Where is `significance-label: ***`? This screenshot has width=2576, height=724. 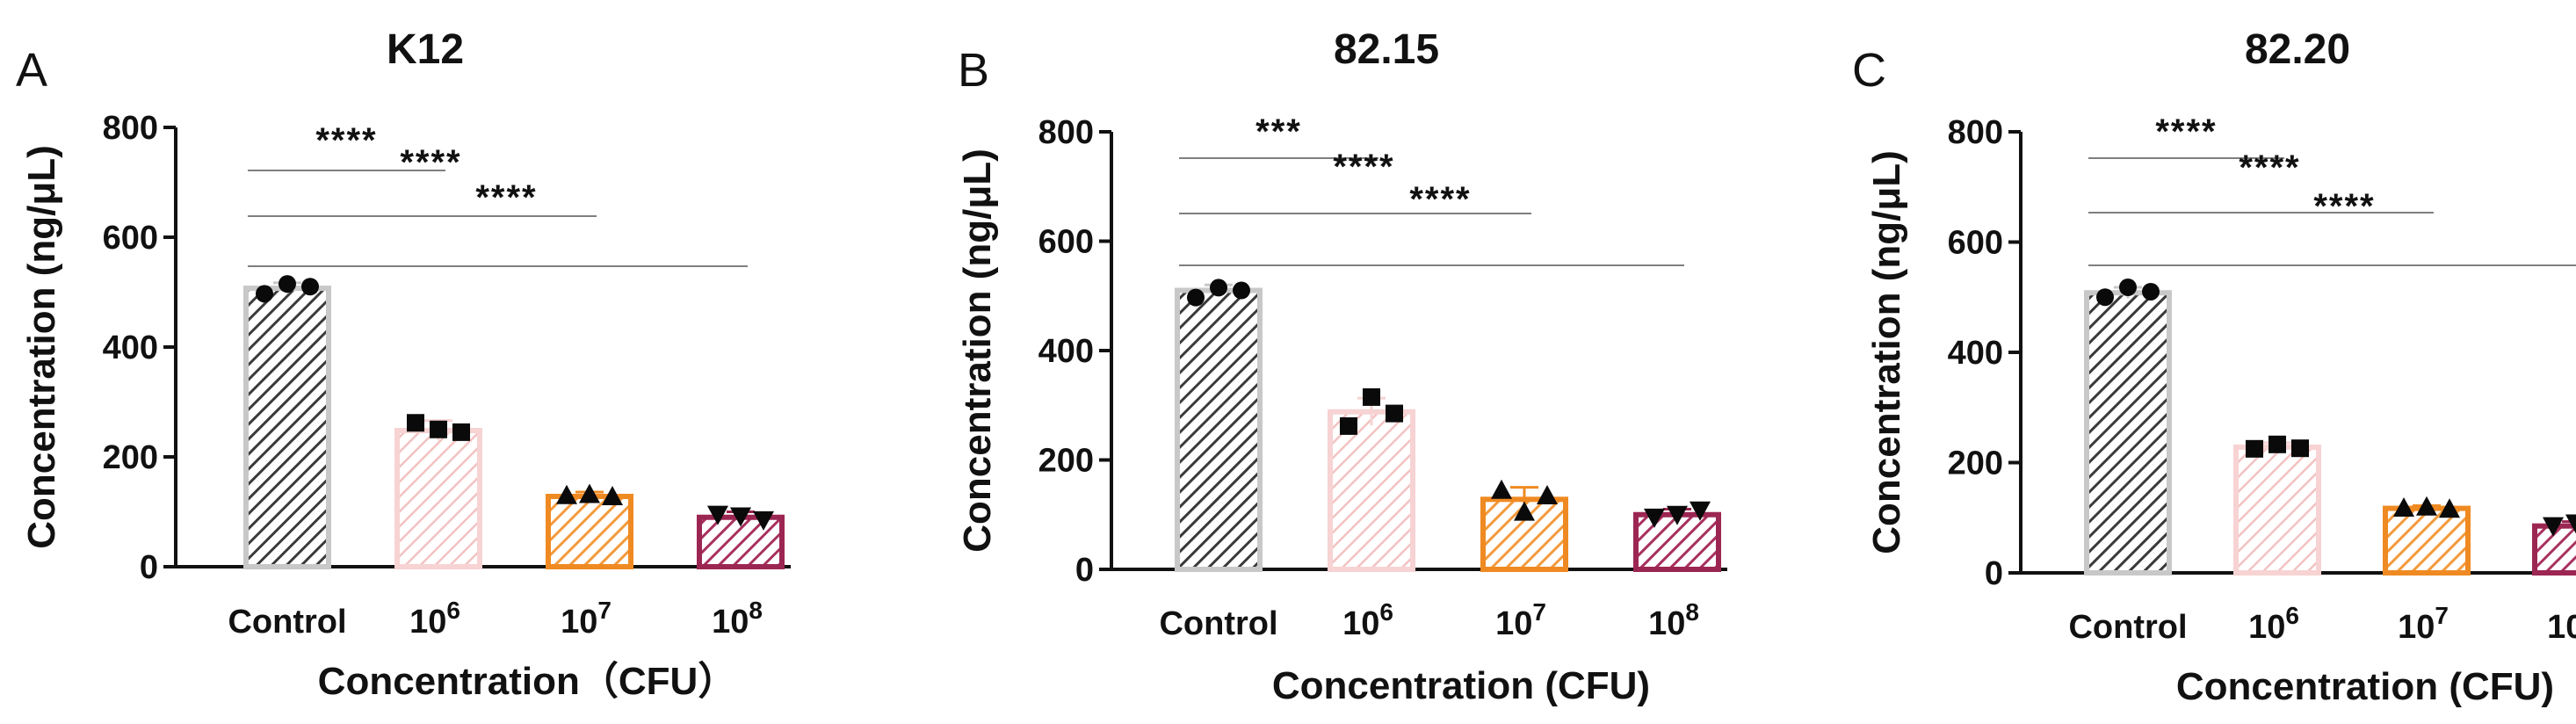 significance-label: *** is located at coordinates (1278, 131).